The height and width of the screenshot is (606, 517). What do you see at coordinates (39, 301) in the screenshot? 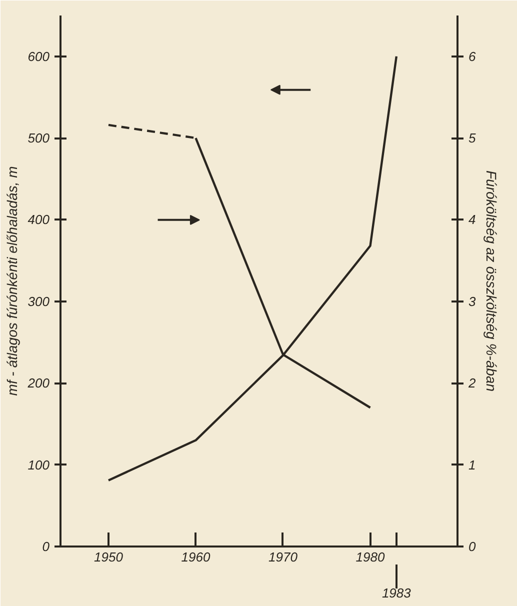
I see `y-tick-label: 300` at bounding box center [39, 301].